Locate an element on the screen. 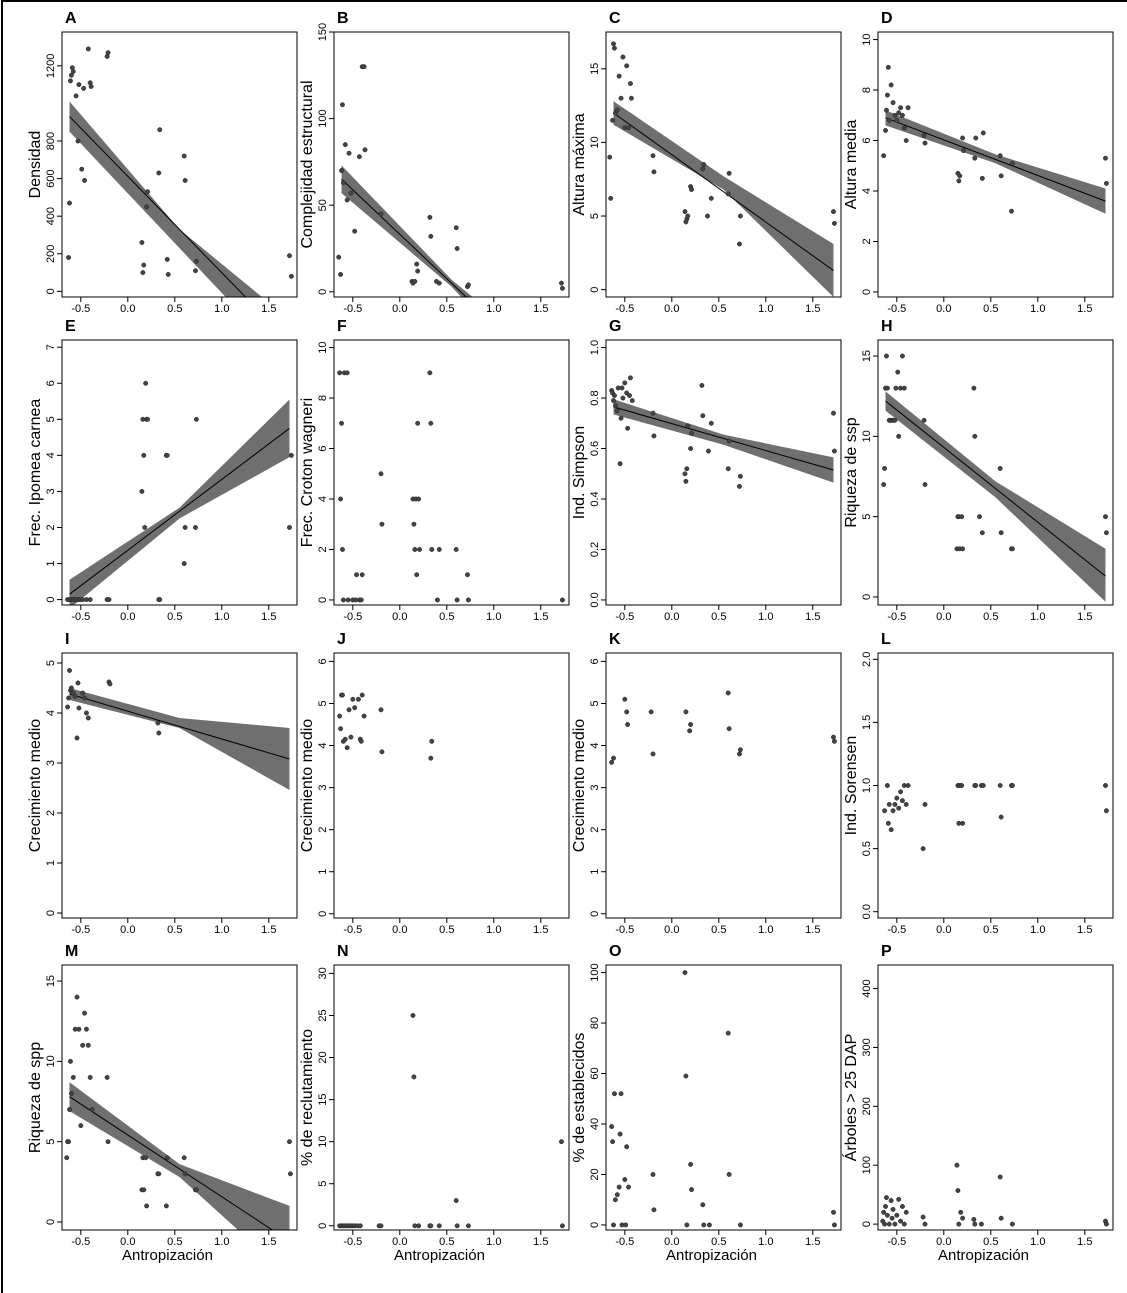  y-tick-label: 1.5 is located at coordinates (867, 722).